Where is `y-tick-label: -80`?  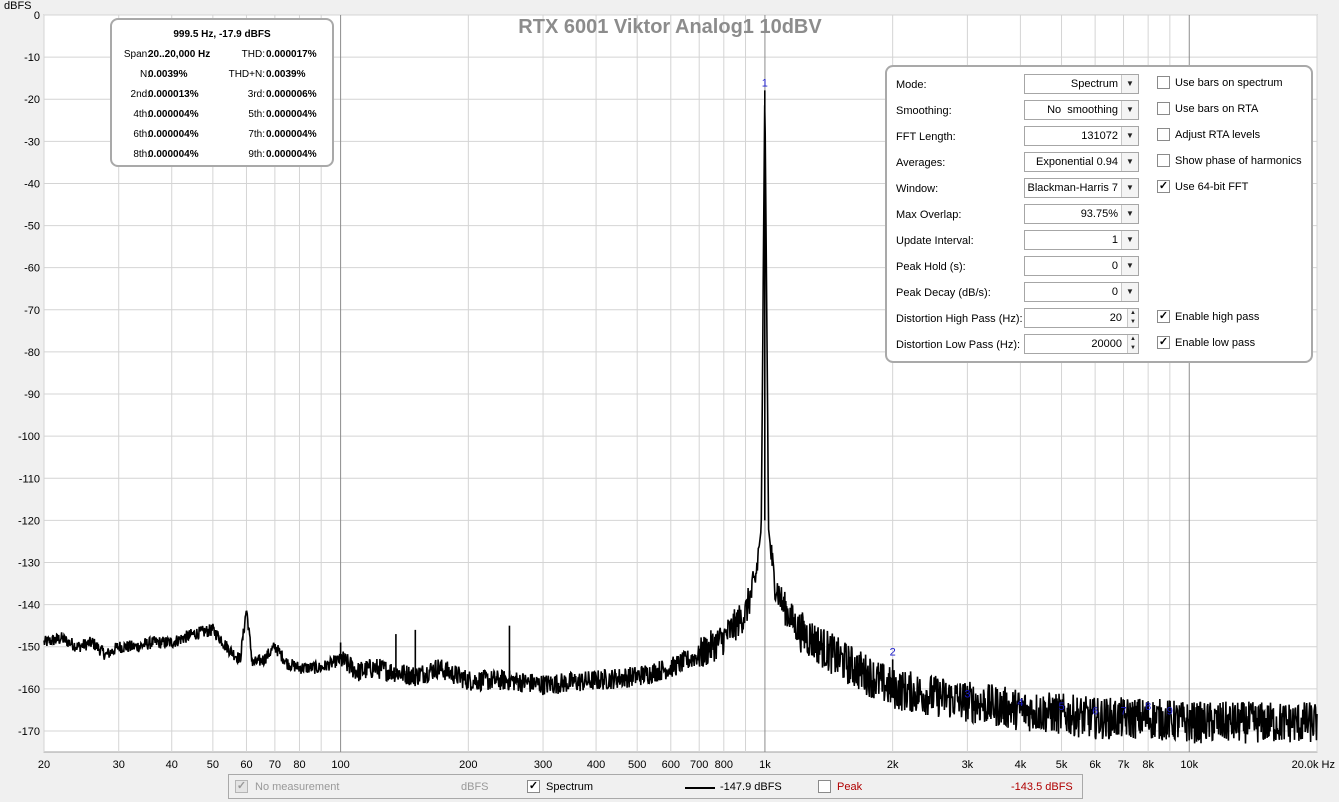
y-tick-label: -80 is located at coordinates (32, 353).